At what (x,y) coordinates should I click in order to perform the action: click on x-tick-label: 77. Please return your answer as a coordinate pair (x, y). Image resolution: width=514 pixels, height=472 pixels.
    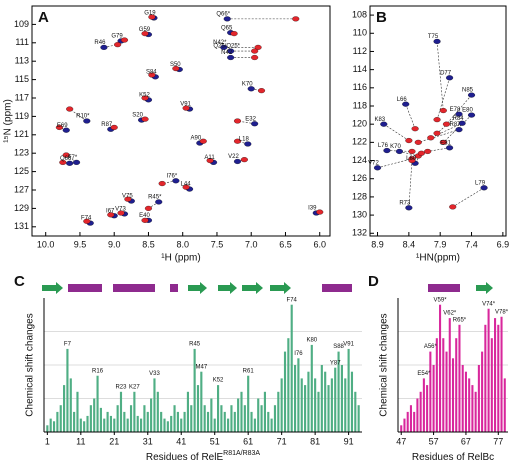
    Looking at the image, I should click on (498, 441).